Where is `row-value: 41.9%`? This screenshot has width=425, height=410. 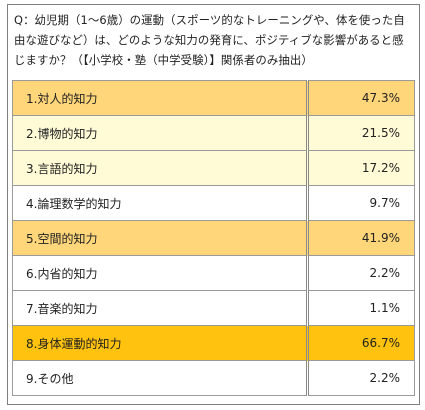
row-value: 41.9% is located at coordinates (360, 238).